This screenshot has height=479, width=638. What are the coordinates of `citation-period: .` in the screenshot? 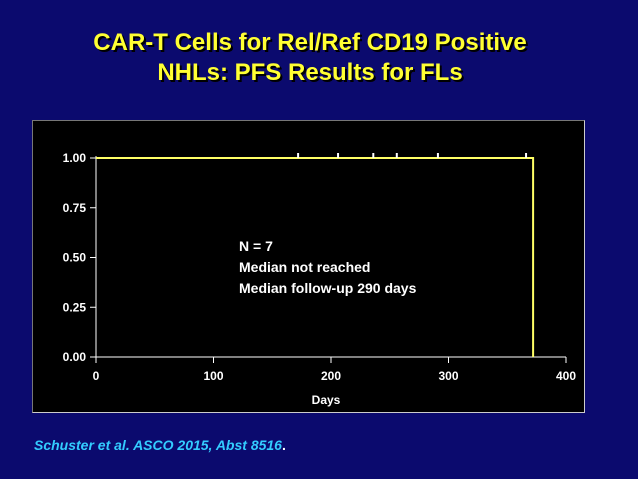 It's located at (283, 445).